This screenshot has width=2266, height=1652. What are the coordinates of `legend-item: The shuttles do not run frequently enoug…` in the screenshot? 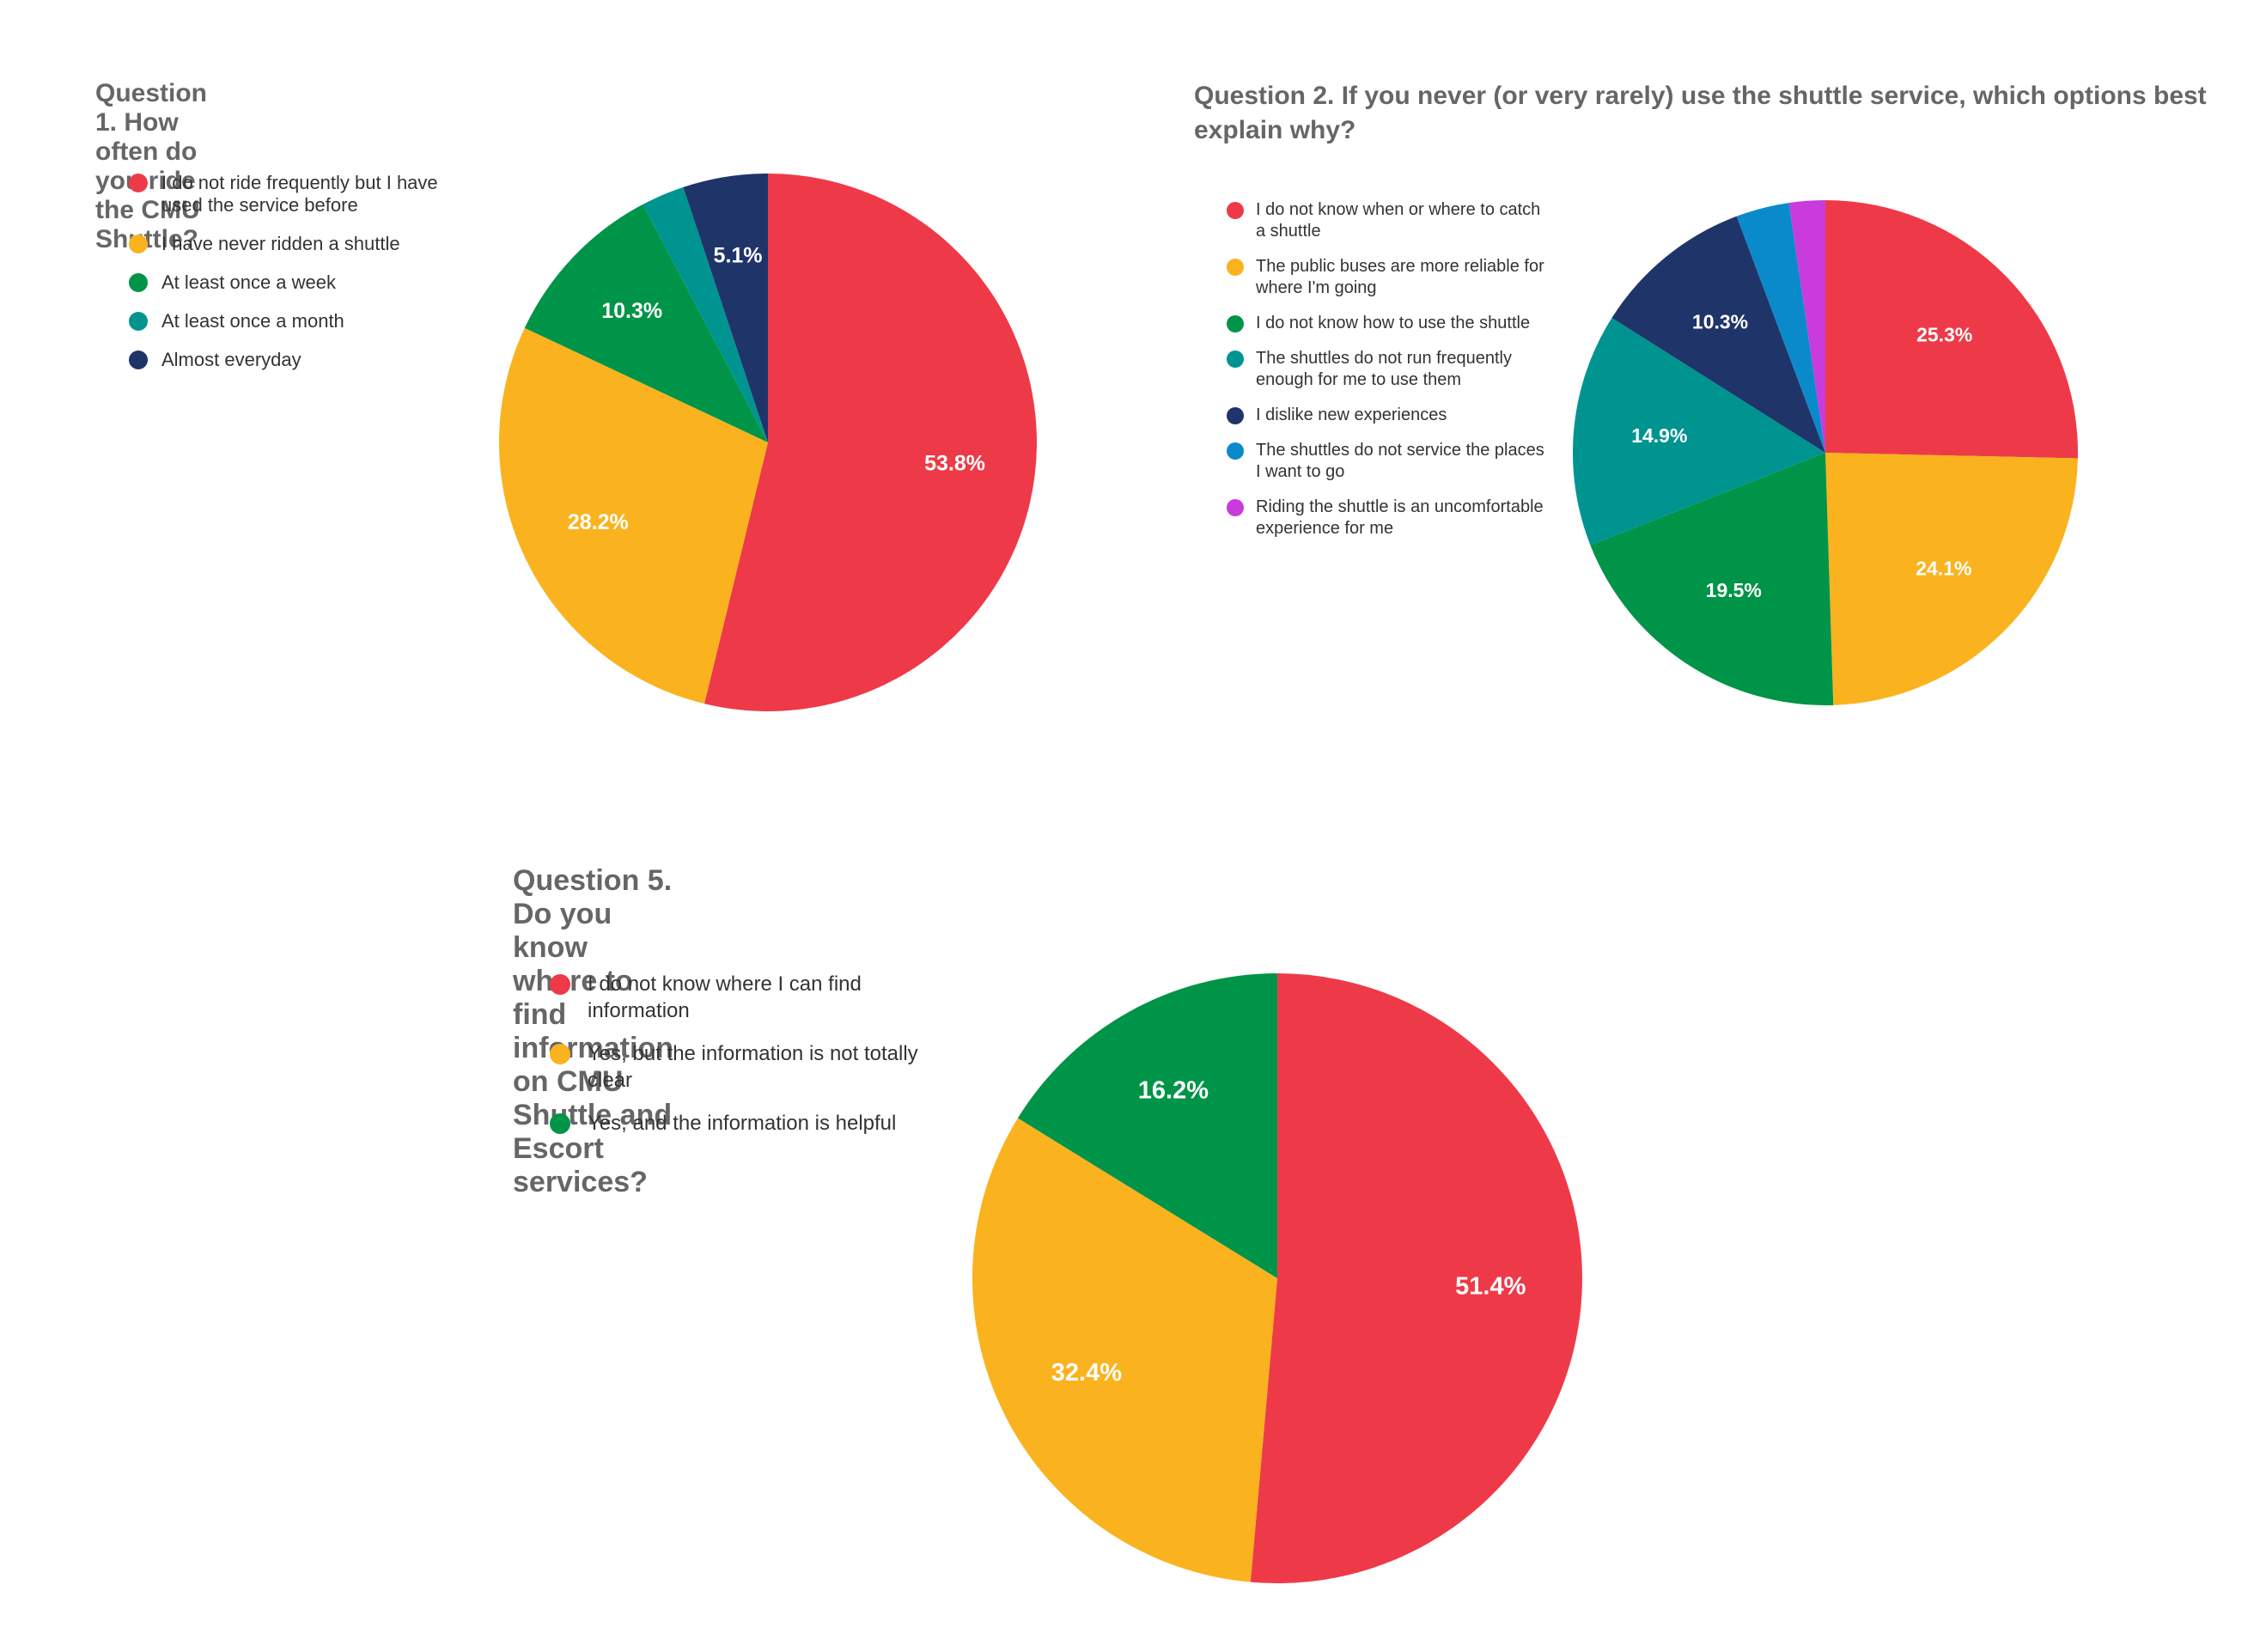 It's located at (1390, 370).